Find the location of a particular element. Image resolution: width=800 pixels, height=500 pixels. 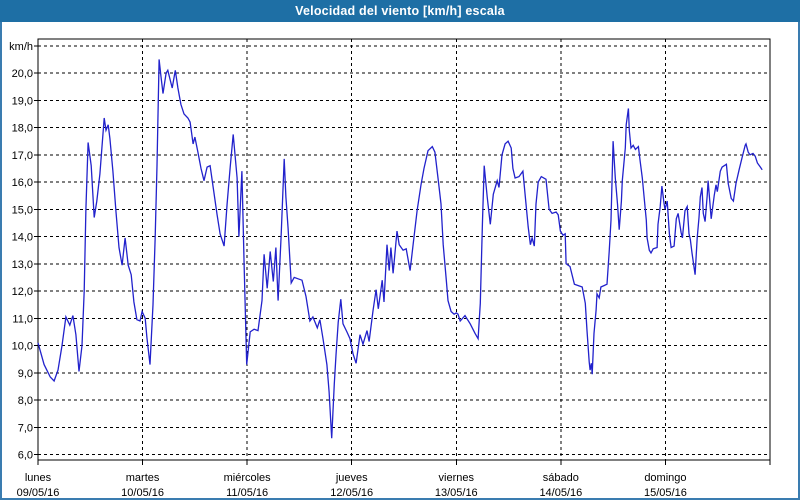

x-date-label: 13/05/16 is located at coordinates (456, 493).